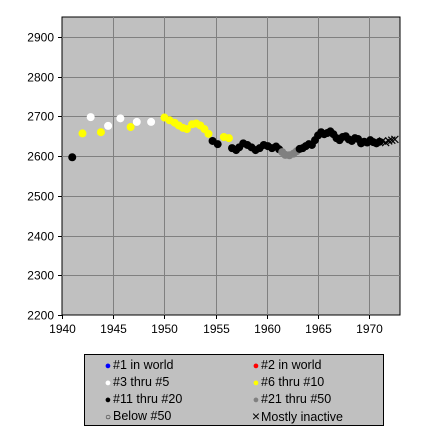  I want to click on legend-item-top11_20: ● #11 thru #20, so click(143, 399).